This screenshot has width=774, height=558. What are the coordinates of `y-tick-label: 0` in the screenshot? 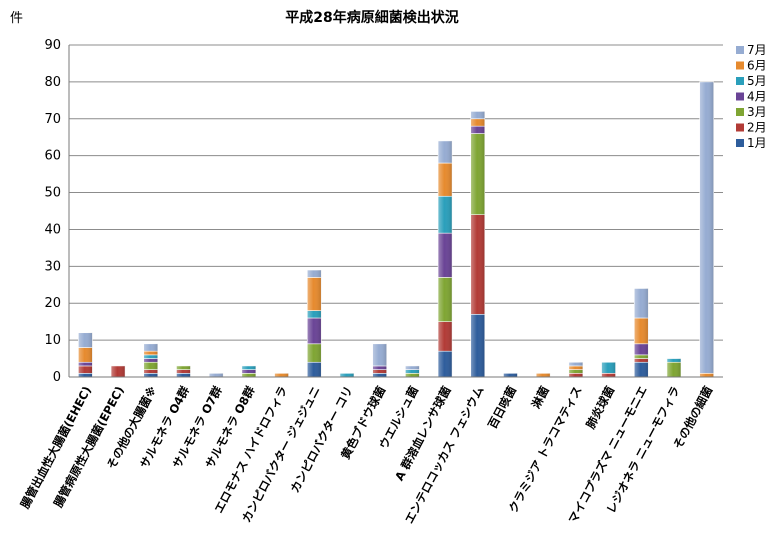 It's located at (57, 377).